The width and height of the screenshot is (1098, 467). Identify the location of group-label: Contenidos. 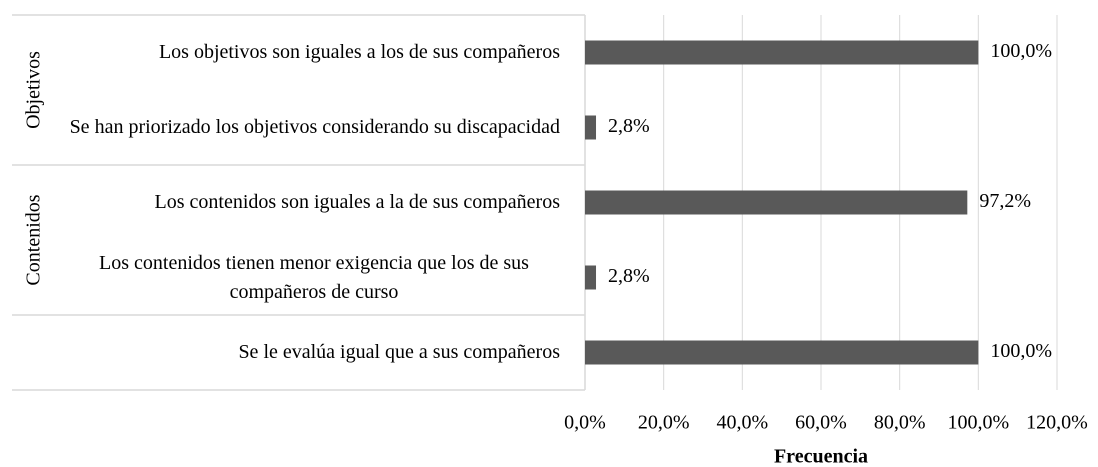
(34, 239).